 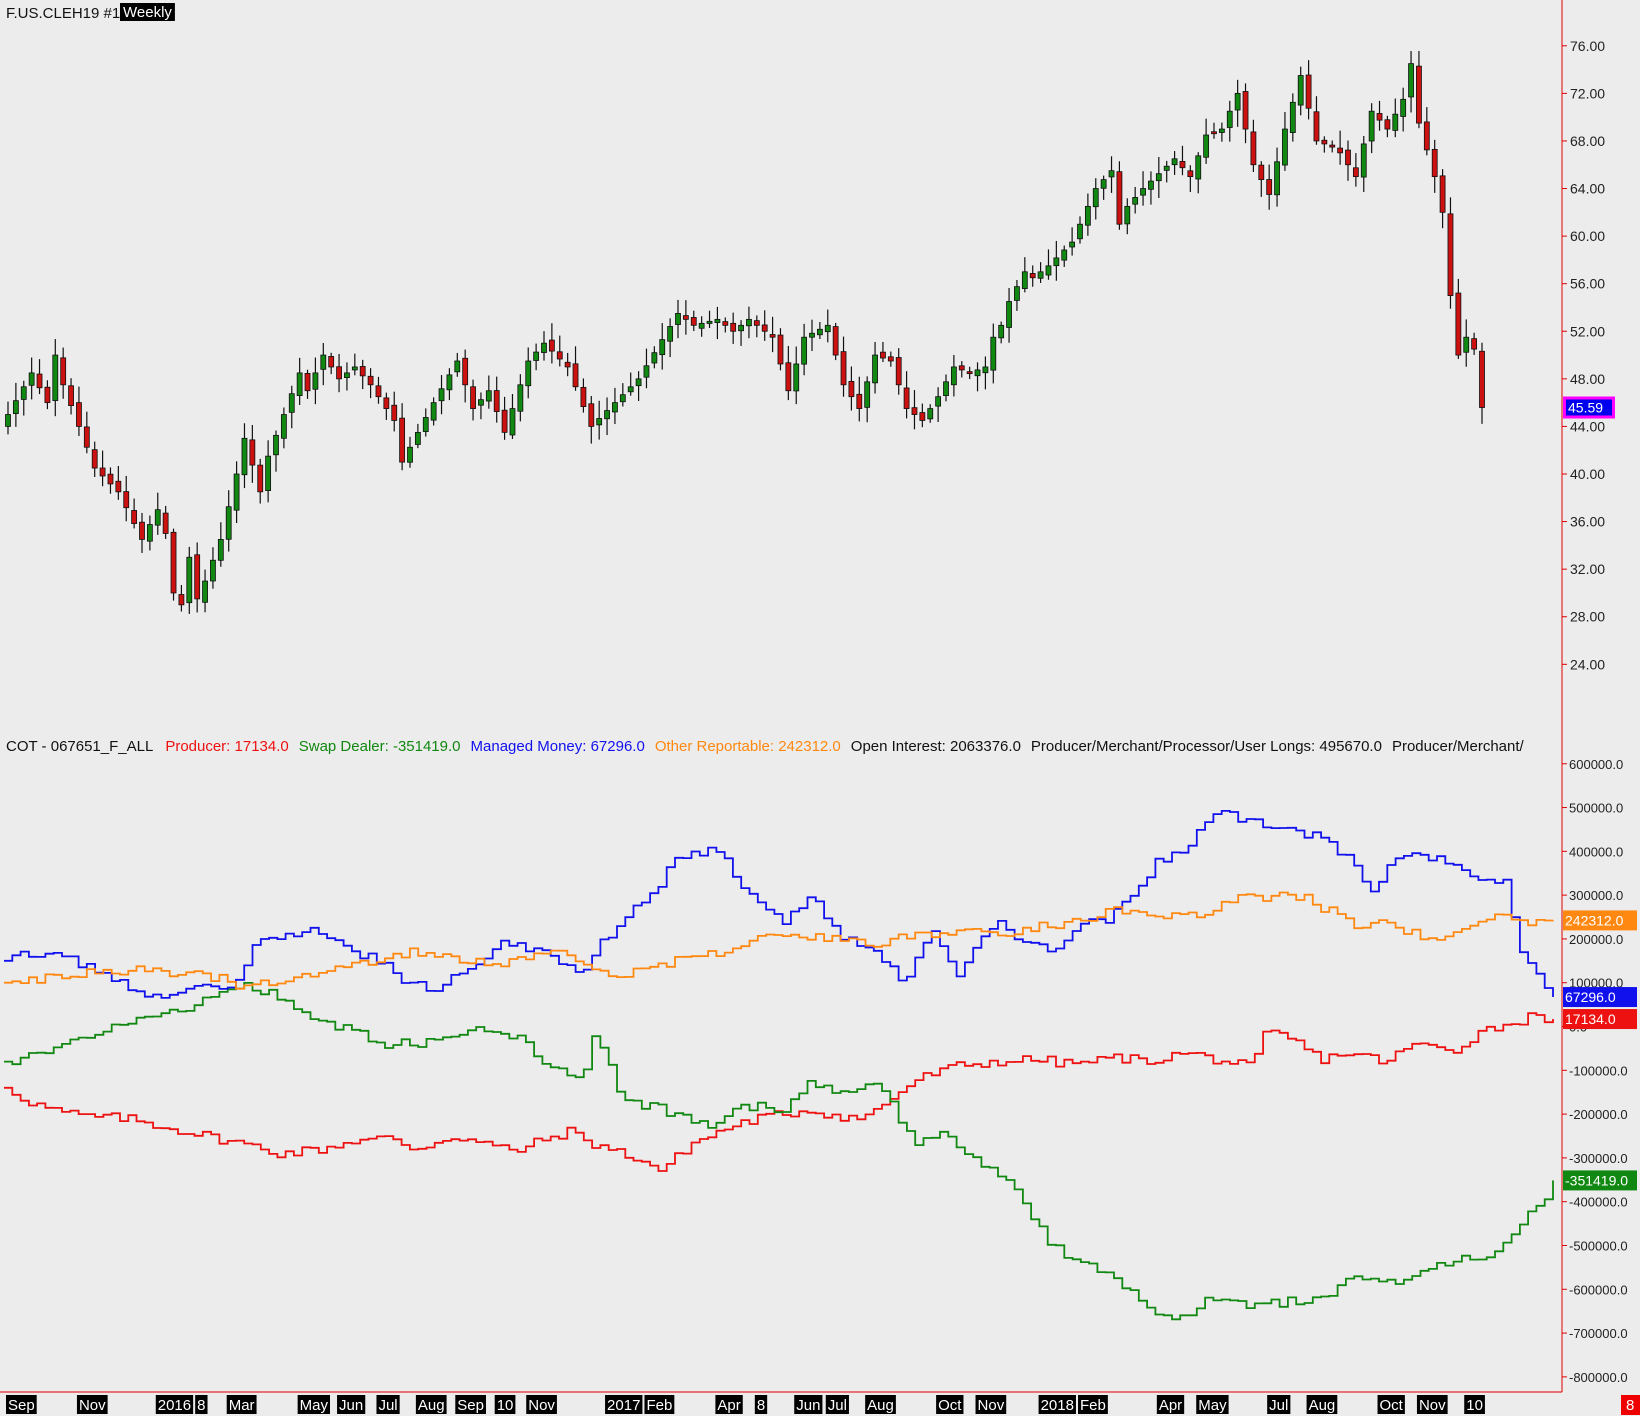 I want to click on cot-last-label-other_reportable: 242312.0, so click(x=1594, y=920).